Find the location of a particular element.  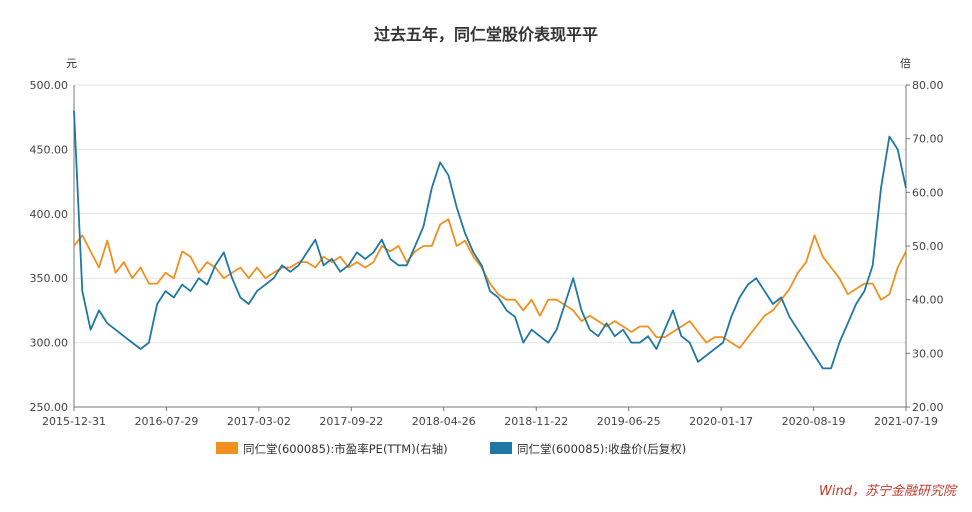

left-tick-label: 300.00 is located at coordinates (49, 343).